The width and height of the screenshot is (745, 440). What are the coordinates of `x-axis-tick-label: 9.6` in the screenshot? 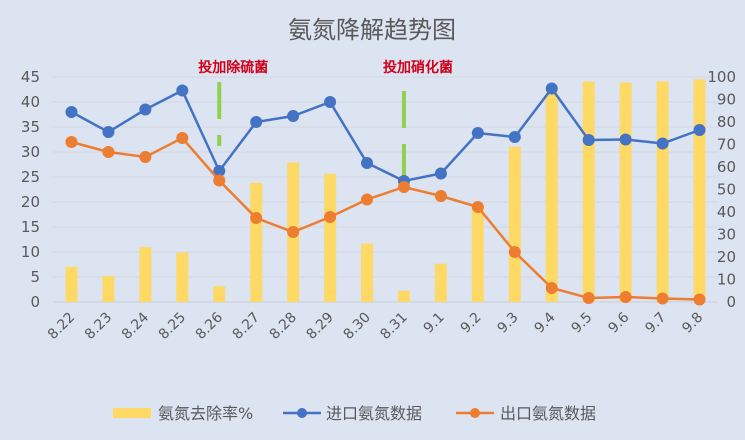 It's located at (618, 322).